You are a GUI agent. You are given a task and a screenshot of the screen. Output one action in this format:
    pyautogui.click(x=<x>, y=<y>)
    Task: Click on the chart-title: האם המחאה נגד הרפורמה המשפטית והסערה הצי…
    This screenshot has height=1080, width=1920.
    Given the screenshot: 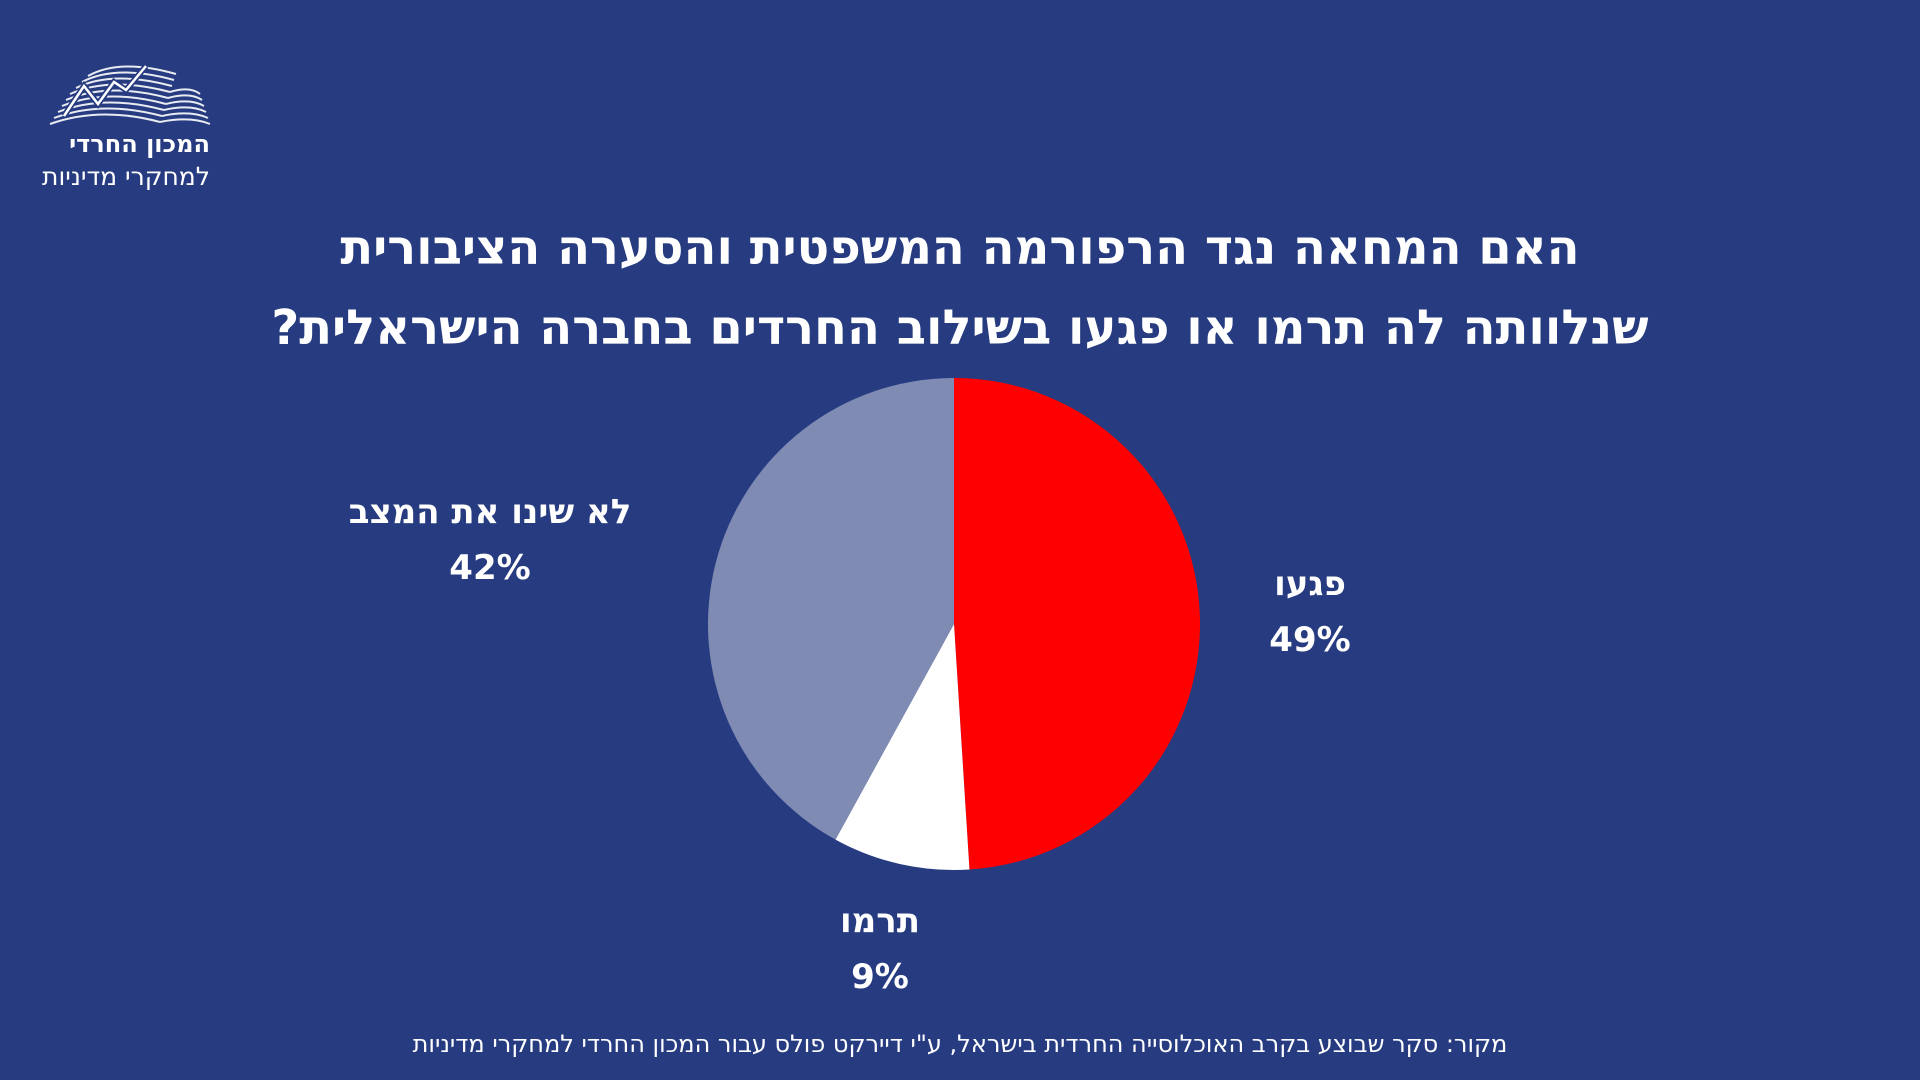 What is the action you would take?
    pyautogui.click(x=960, y=288)
    